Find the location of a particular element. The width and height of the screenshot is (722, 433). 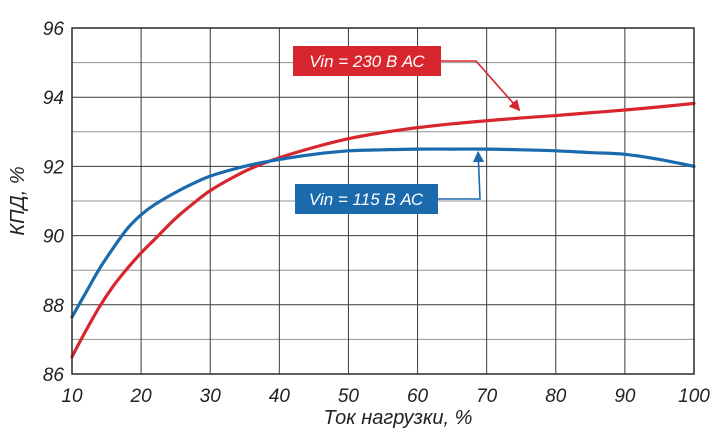

x-tick-label-70: 70 is located at coordinates (487, 396).